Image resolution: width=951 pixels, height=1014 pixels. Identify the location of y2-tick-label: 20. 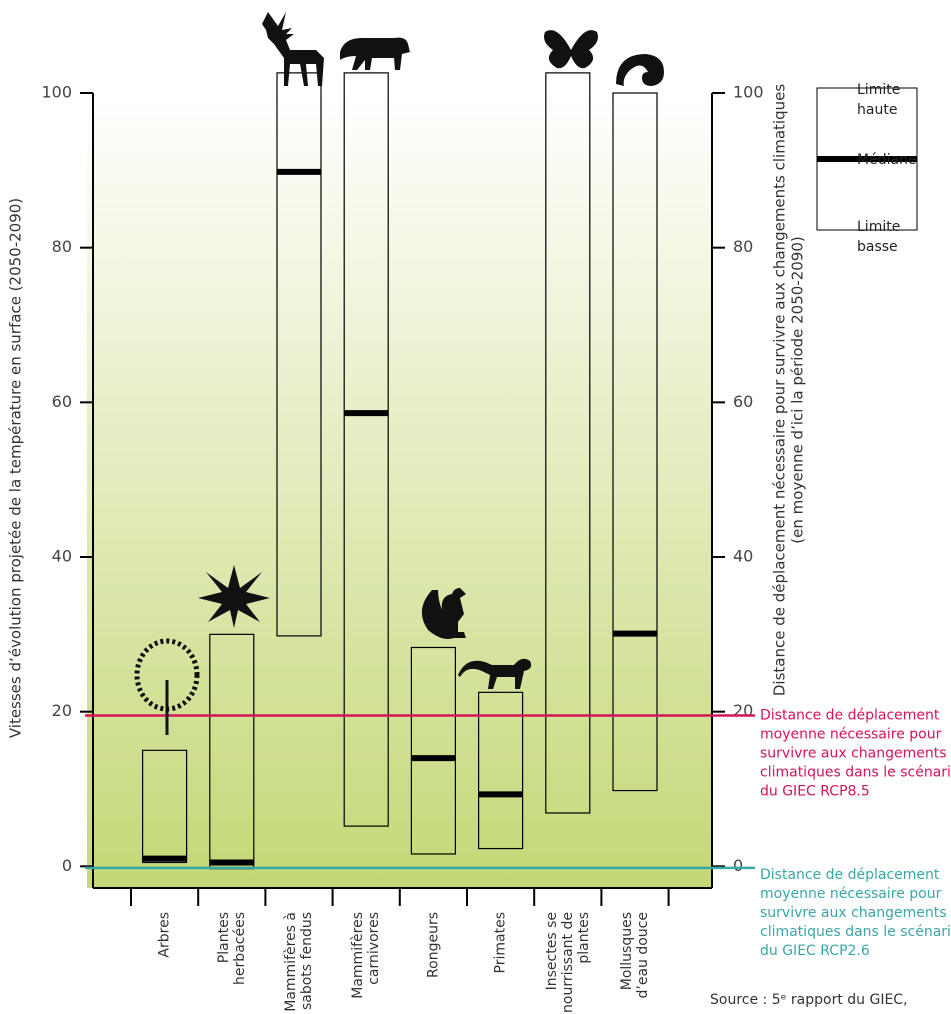
(743, 710).